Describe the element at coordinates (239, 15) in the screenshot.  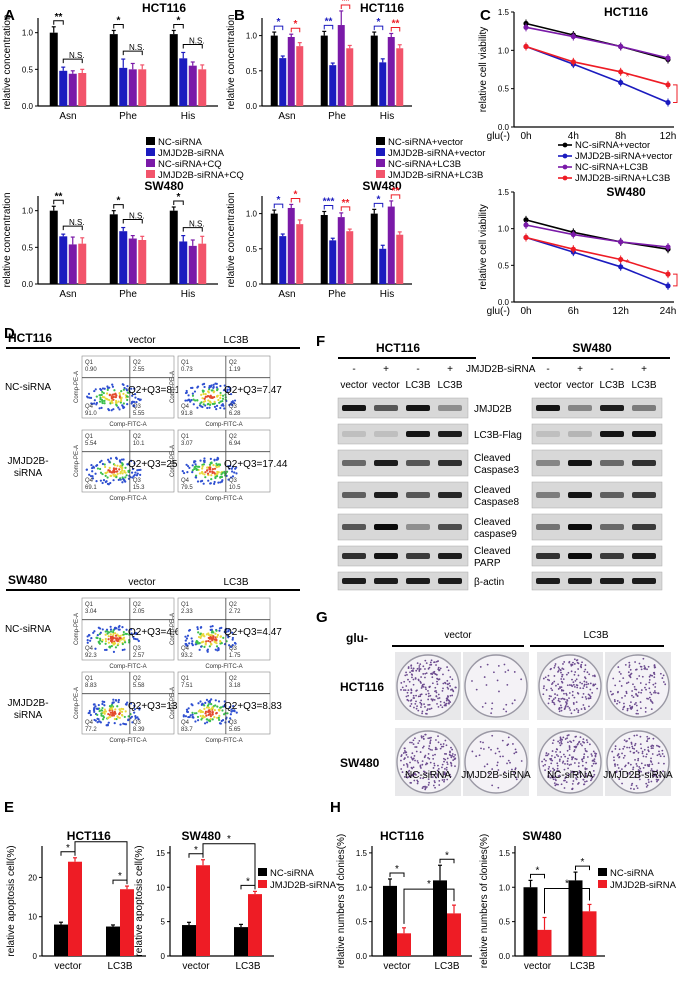
I see `panel-label-b: B` at that location.